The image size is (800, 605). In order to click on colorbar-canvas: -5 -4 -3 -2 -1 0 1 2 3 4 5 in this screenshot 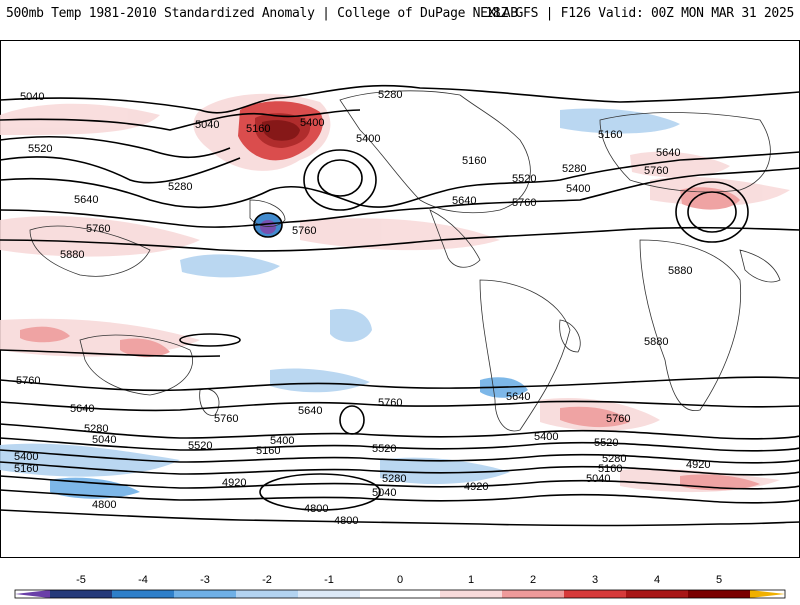, I will do `click(400, 586)`.